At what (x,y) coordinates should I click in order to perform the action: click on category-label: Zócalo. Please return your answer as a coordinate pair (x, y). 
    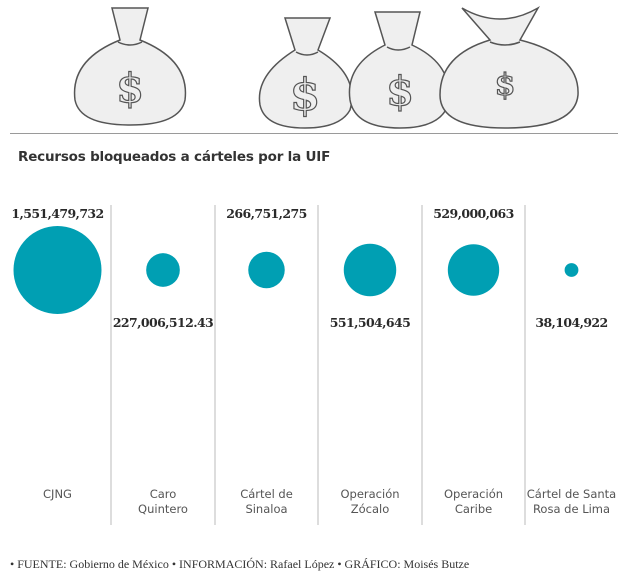
    Looking at the image, I should click on (370, 509).